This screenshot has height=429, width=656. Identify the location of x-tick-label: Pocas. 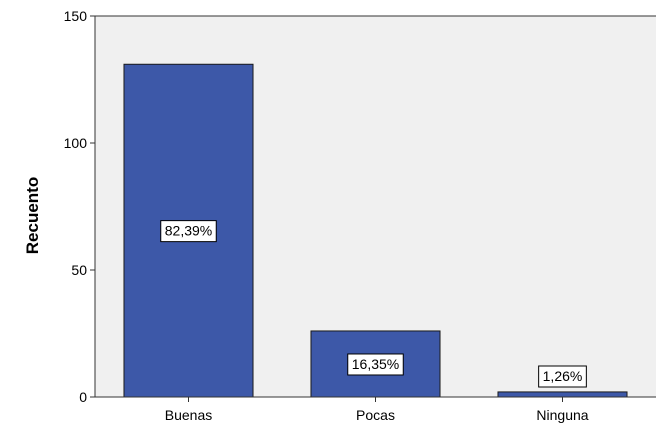
(375, 415).